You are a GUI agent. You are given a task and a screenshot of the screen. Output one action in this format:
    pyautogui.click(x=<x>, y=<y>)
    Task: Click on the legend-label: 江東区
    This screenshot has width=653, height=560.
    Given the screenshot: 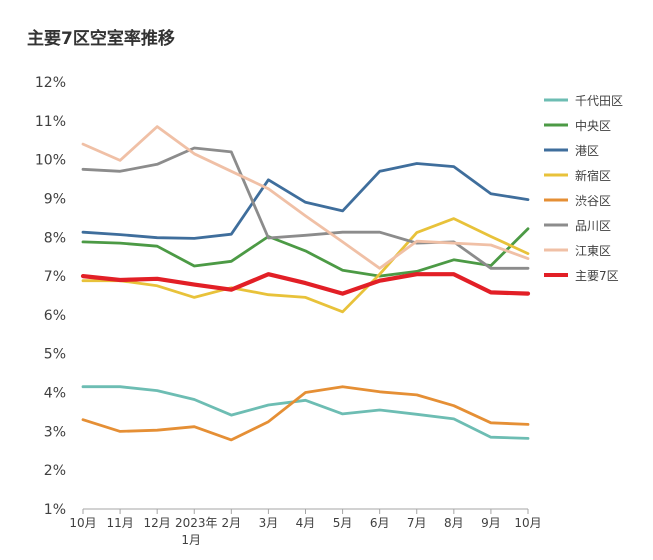 What is the action you would take?
    pyautogui.click(x=593, y=251)
    